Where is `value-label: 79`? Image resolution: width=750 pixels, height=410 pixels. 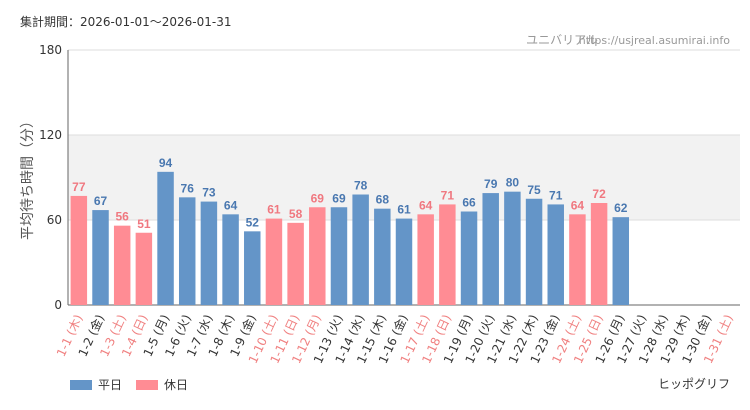
value-label: 79 is located at coordinates (491, 184).